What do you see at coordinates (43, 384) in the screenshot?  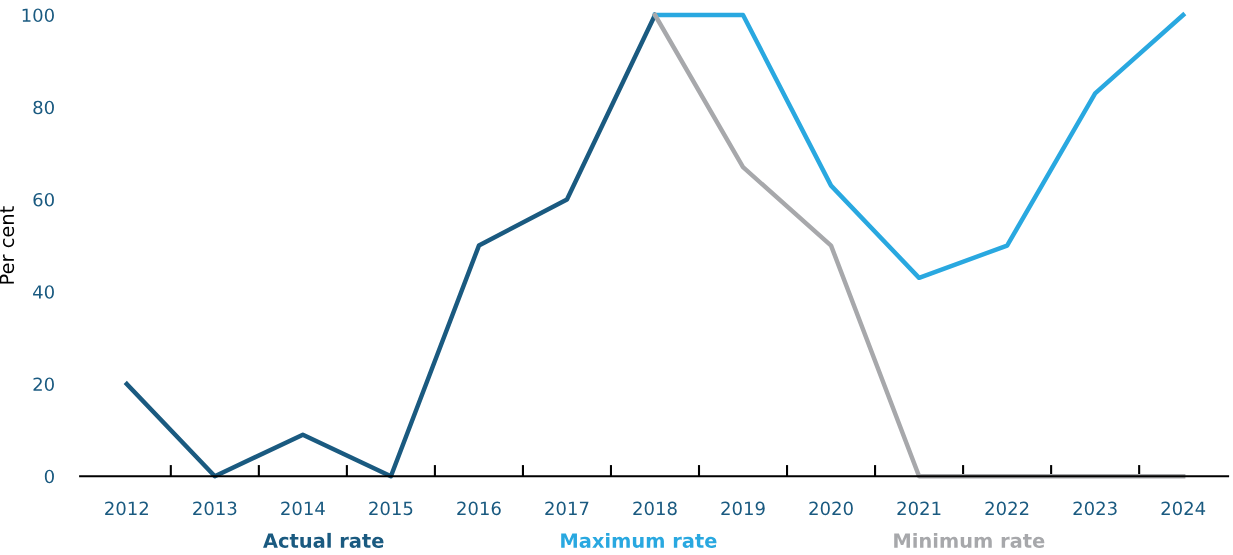 I see `y-tick-label: 20` at bounding box center [43, 384].